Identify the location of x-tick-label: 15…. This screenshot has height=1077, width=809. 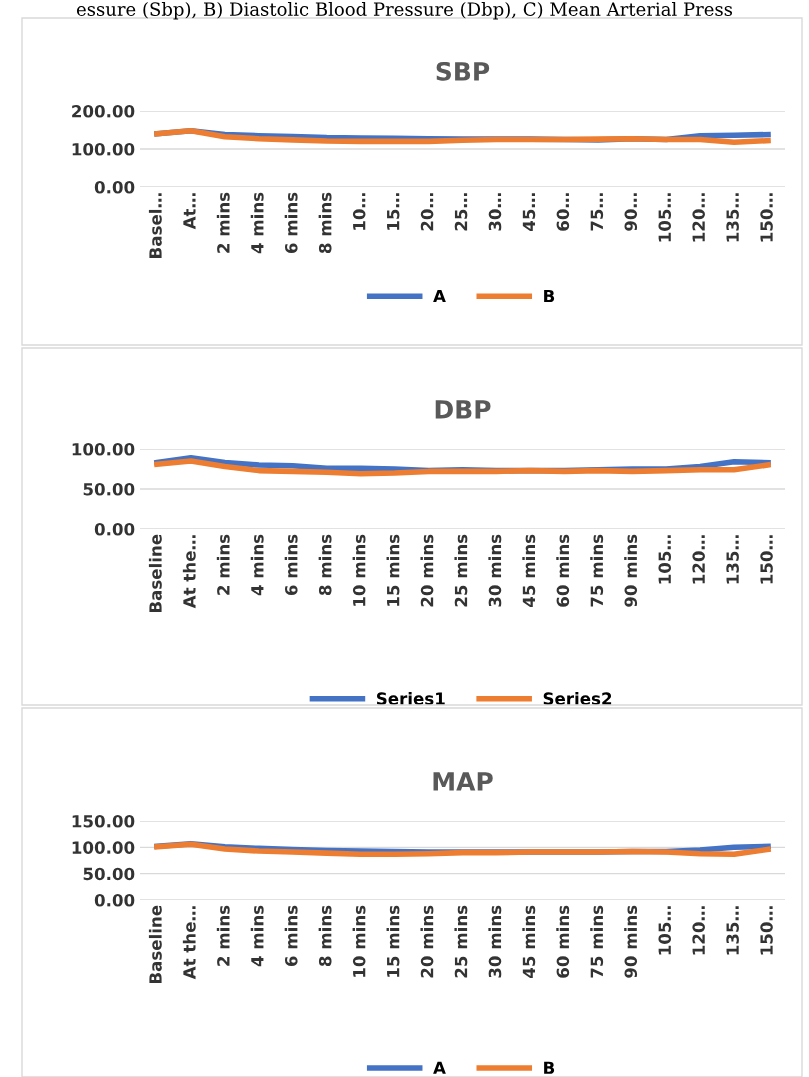
(393, 211).